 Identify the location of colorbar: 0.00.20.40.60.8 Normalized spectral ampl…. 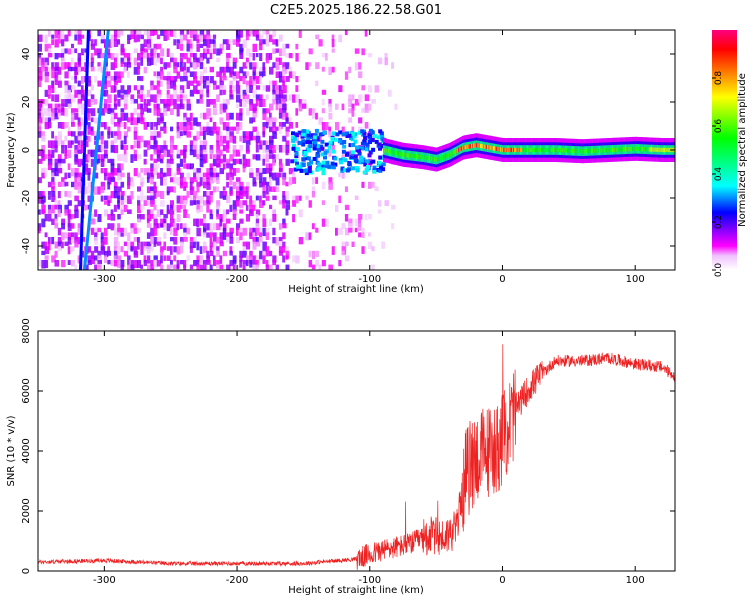
(730, 153).